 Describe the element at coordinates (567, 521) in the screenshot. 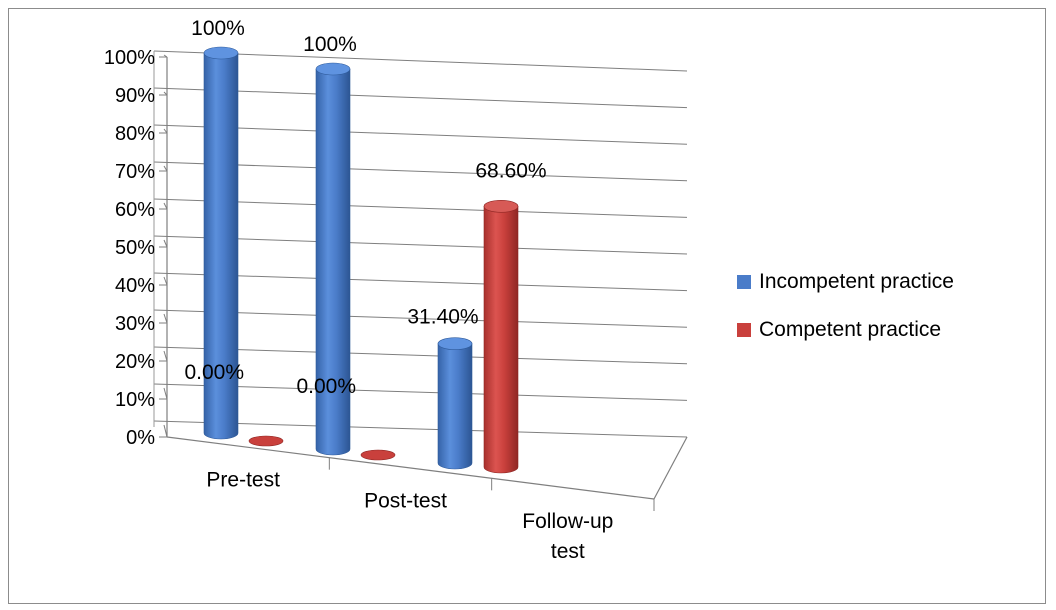

I see `category-label: Follow-up` at that location.